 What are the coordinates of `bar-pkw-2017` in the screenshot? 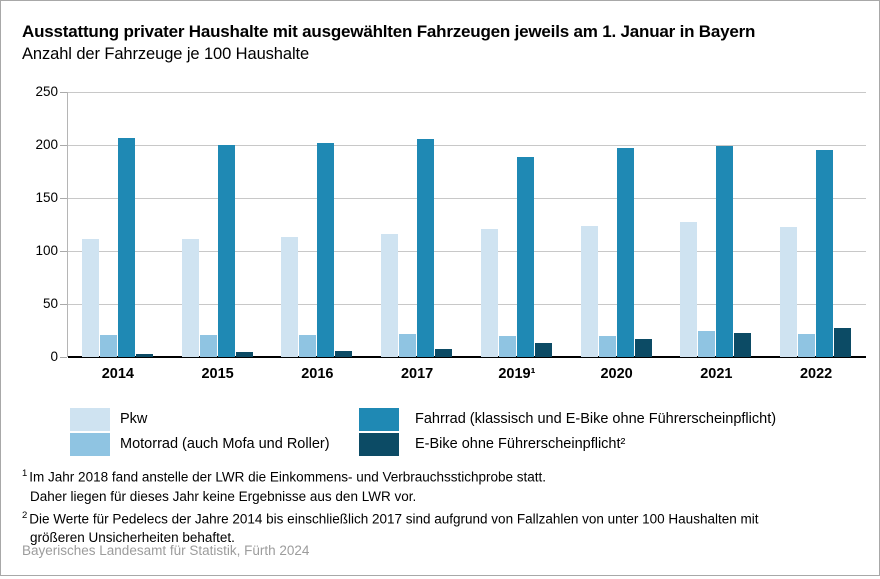 It's located at (390, 295).